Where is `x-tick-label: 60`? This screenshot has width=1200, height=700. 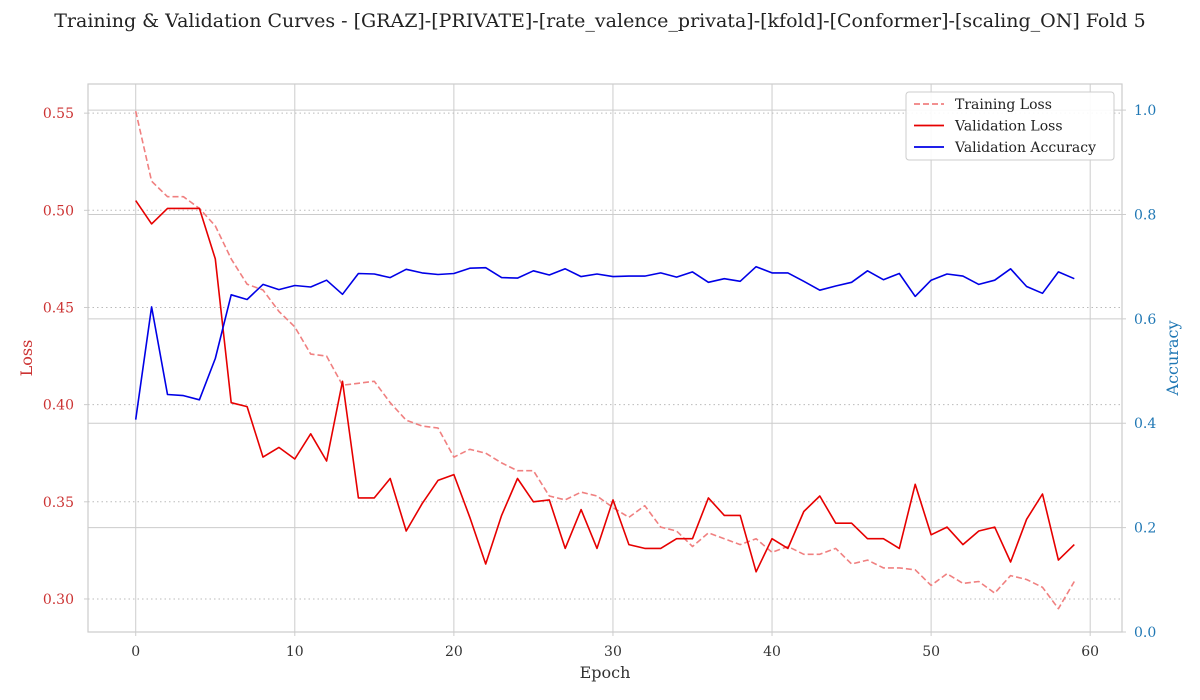
x-tick-label: 60 is located at coordinates (1090, 652).